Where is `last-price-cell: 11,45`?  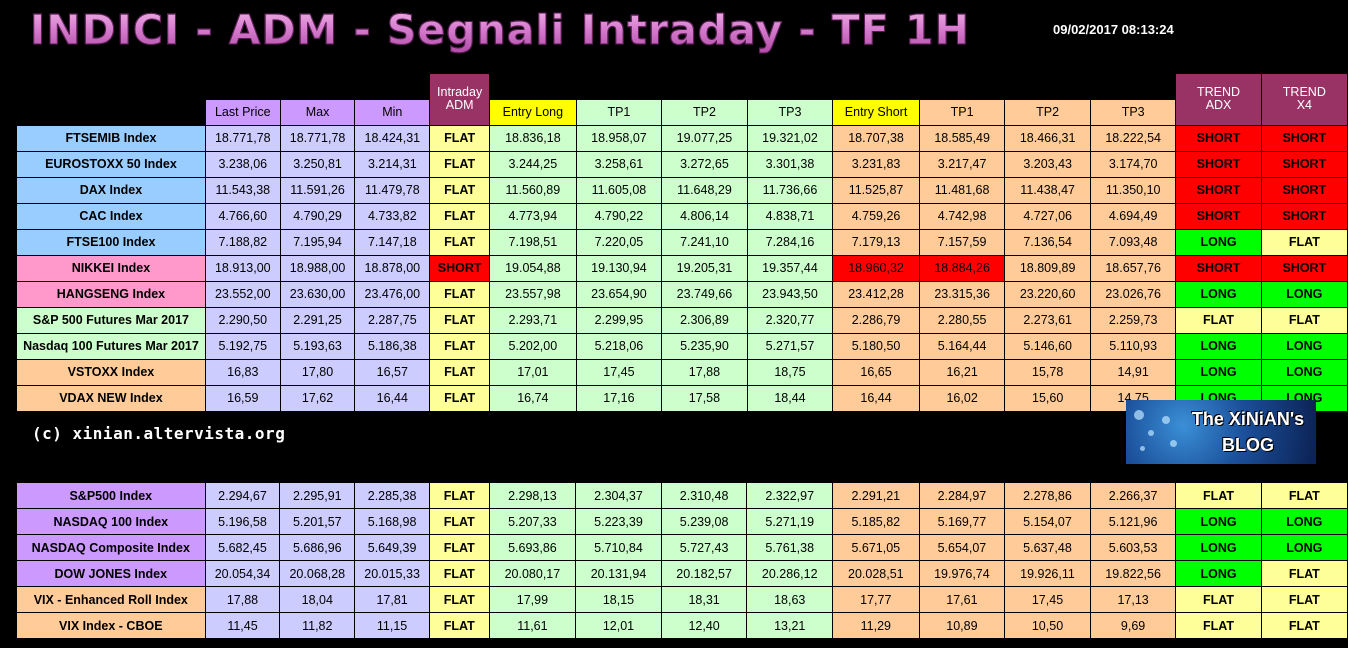 last-price-cell: 11,45 is located at coordinates (242, 625).